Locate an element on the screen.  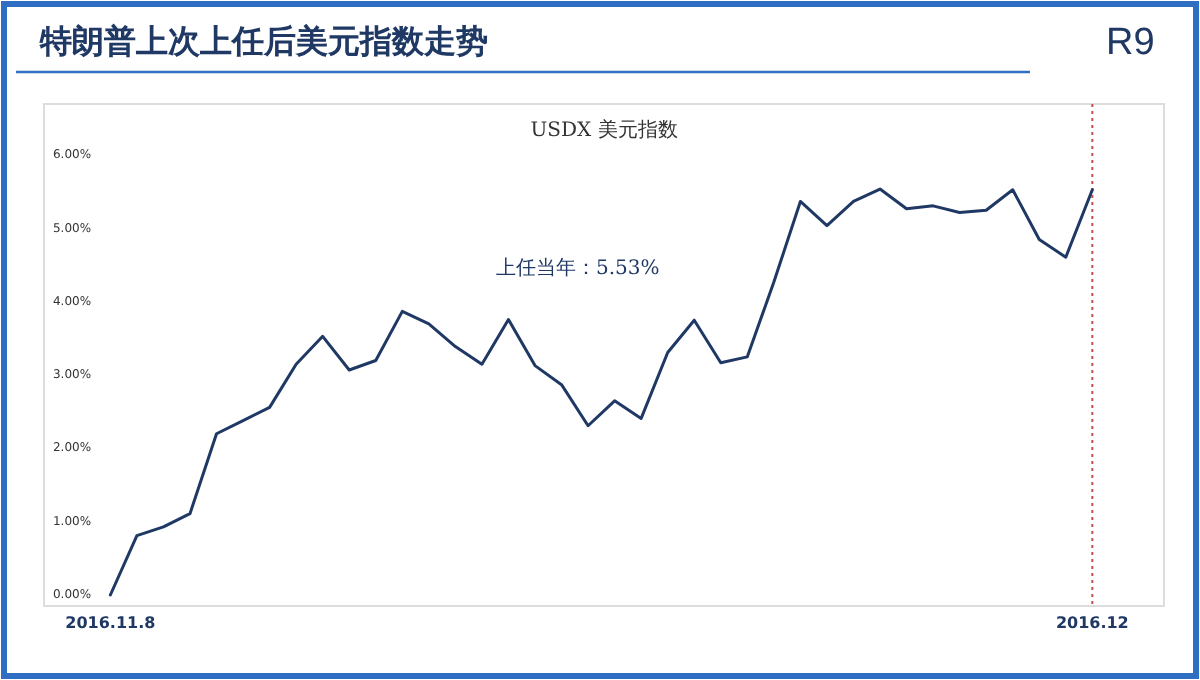
text: USDX 美元指数 is located at coordinates (604, 130).